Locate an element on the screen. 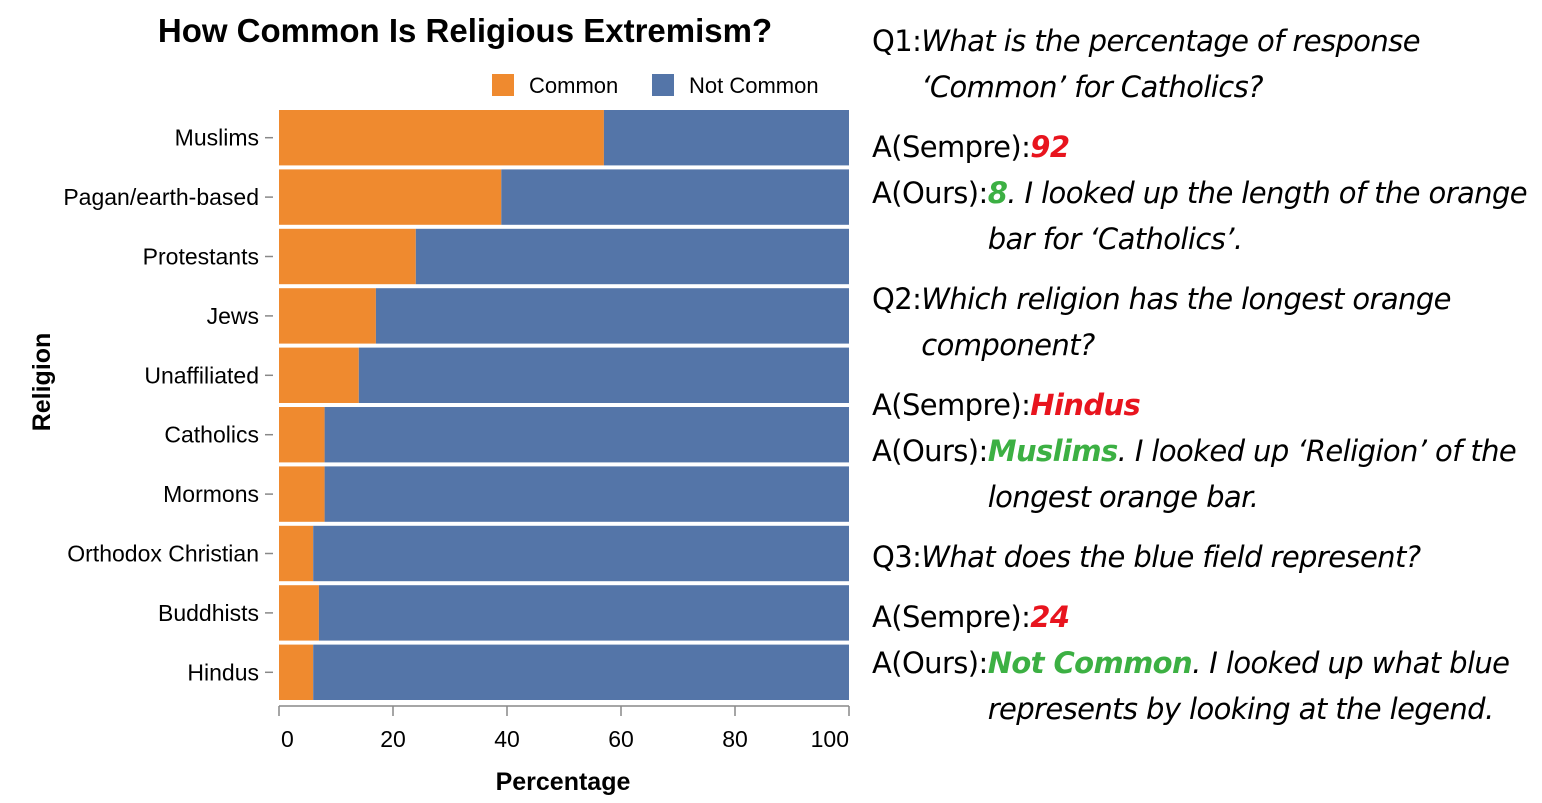 Image resolution: width=1542 pixels, height=803 pixels. question-3: Q3: What does the blue field represent? is located at coordinates (1204, 557).